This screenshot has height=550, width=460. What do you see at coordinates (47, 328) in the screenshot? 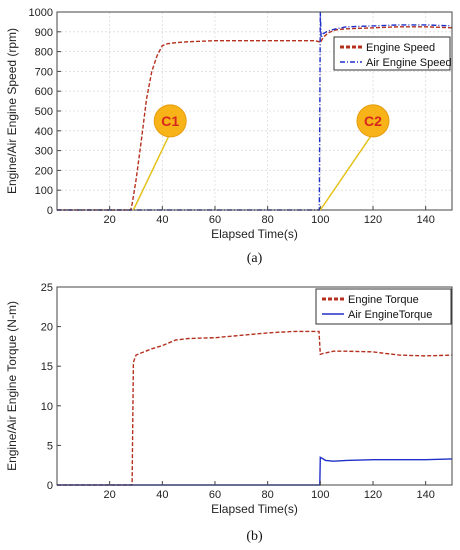
I see `y-tick-label: 20` at bounding box center [47, 328].